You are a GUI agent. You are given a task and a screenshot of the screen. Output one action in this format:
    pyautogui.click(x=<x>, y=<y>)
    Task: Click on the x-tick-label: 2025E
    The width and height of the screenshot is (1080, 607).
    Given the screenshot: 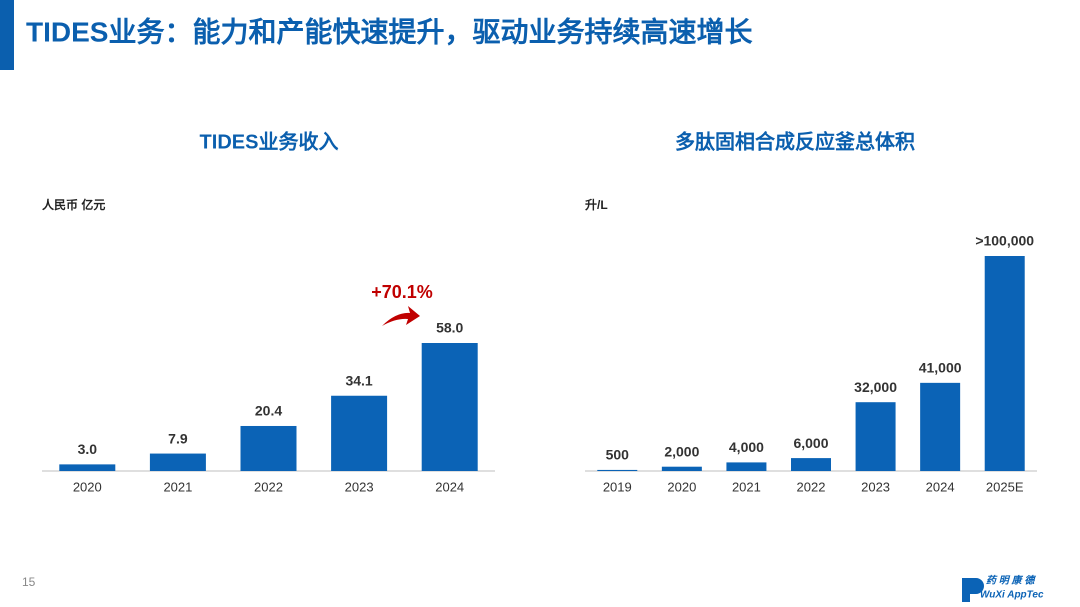 What is the action you would take?
    pyautogui.click(x=1005, y=486)
    